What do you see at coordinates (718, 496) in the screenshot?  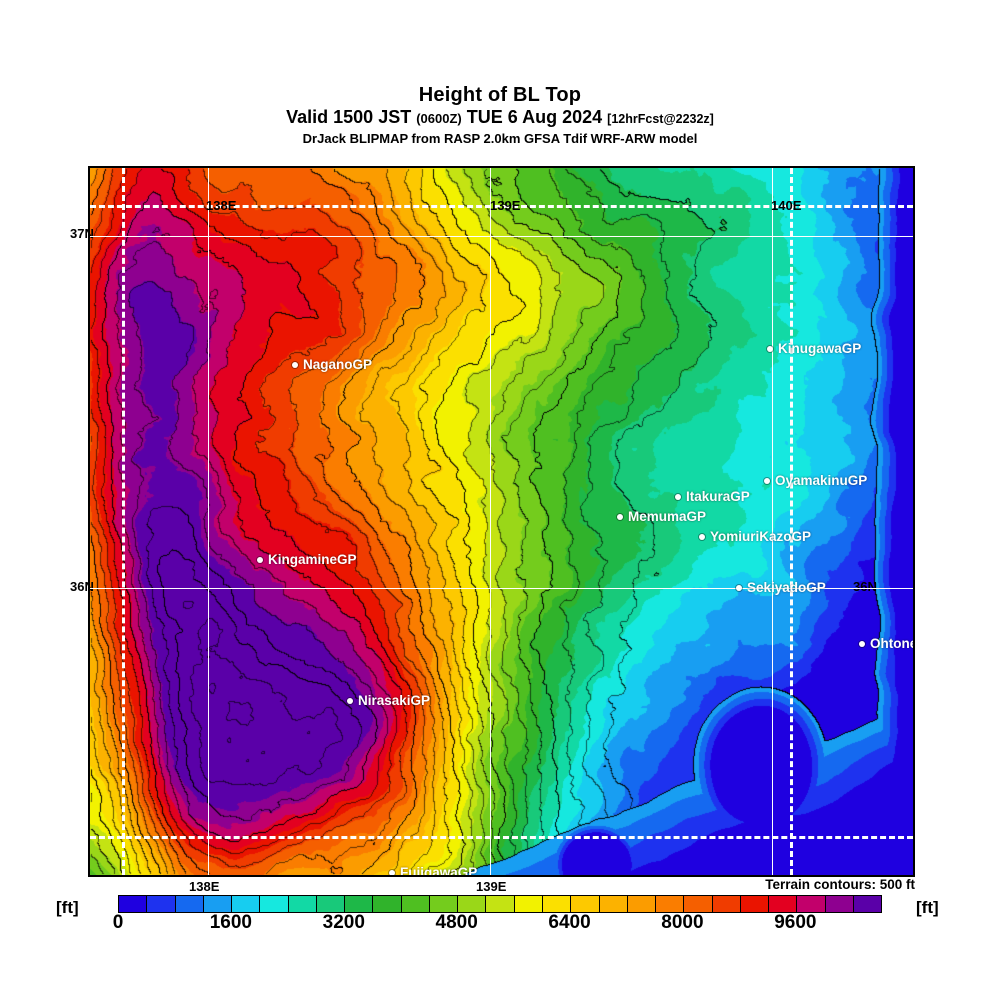 I see `waypoint-label: ItakuraGP` at bounding box center [718, 496].